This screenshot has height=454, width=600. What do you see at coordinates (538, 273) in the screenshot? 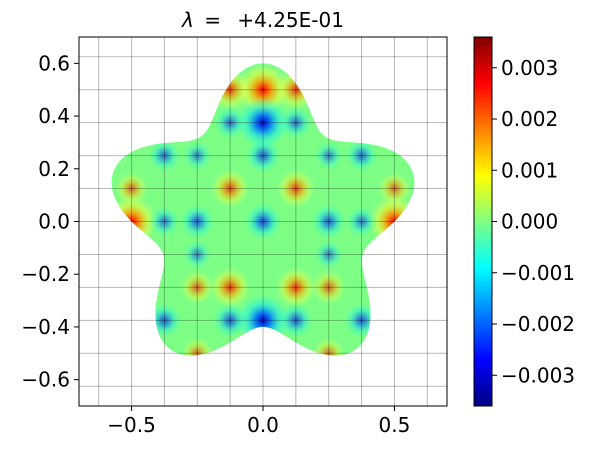
I see `colorbar-tick-label: −0.001` at bounding box center [538, 273].